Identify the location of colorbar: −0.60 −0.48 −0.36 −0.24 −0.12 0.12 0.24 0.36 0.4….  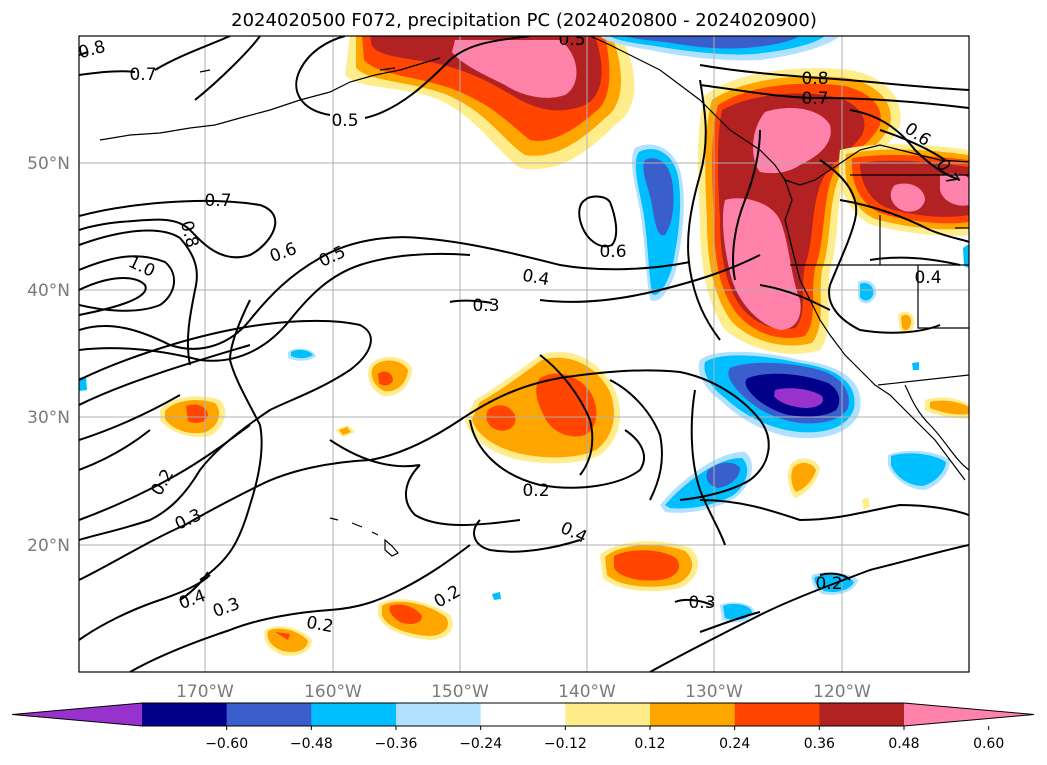
(523, 727).